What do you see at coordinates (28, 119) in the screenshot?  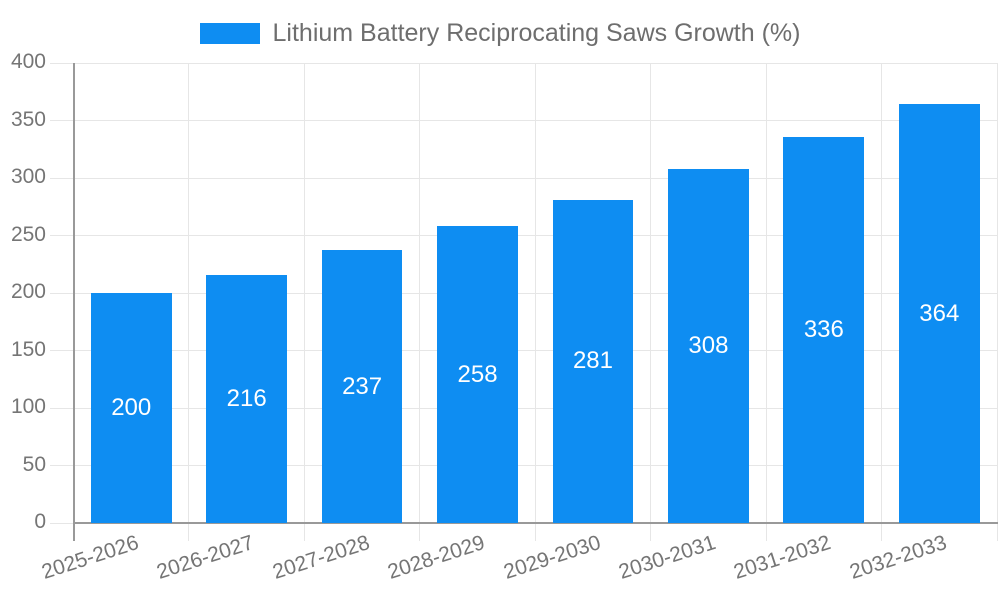 I see `y-axis-tick-label: 350` at bounding box center [28, 119].